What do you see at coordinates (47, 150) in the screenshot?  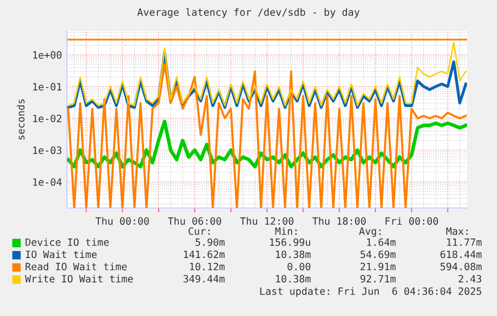 I see `y-tick-label: 1e-03` at bounding box center [47, 150].